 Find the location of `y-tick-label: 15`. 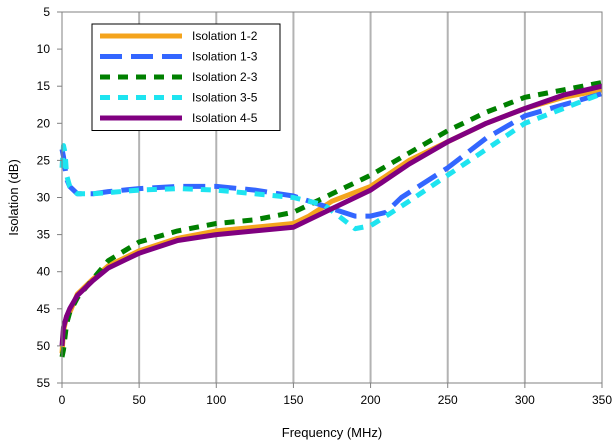

y-tick-label: 15 is located at coordinates (44, 86).